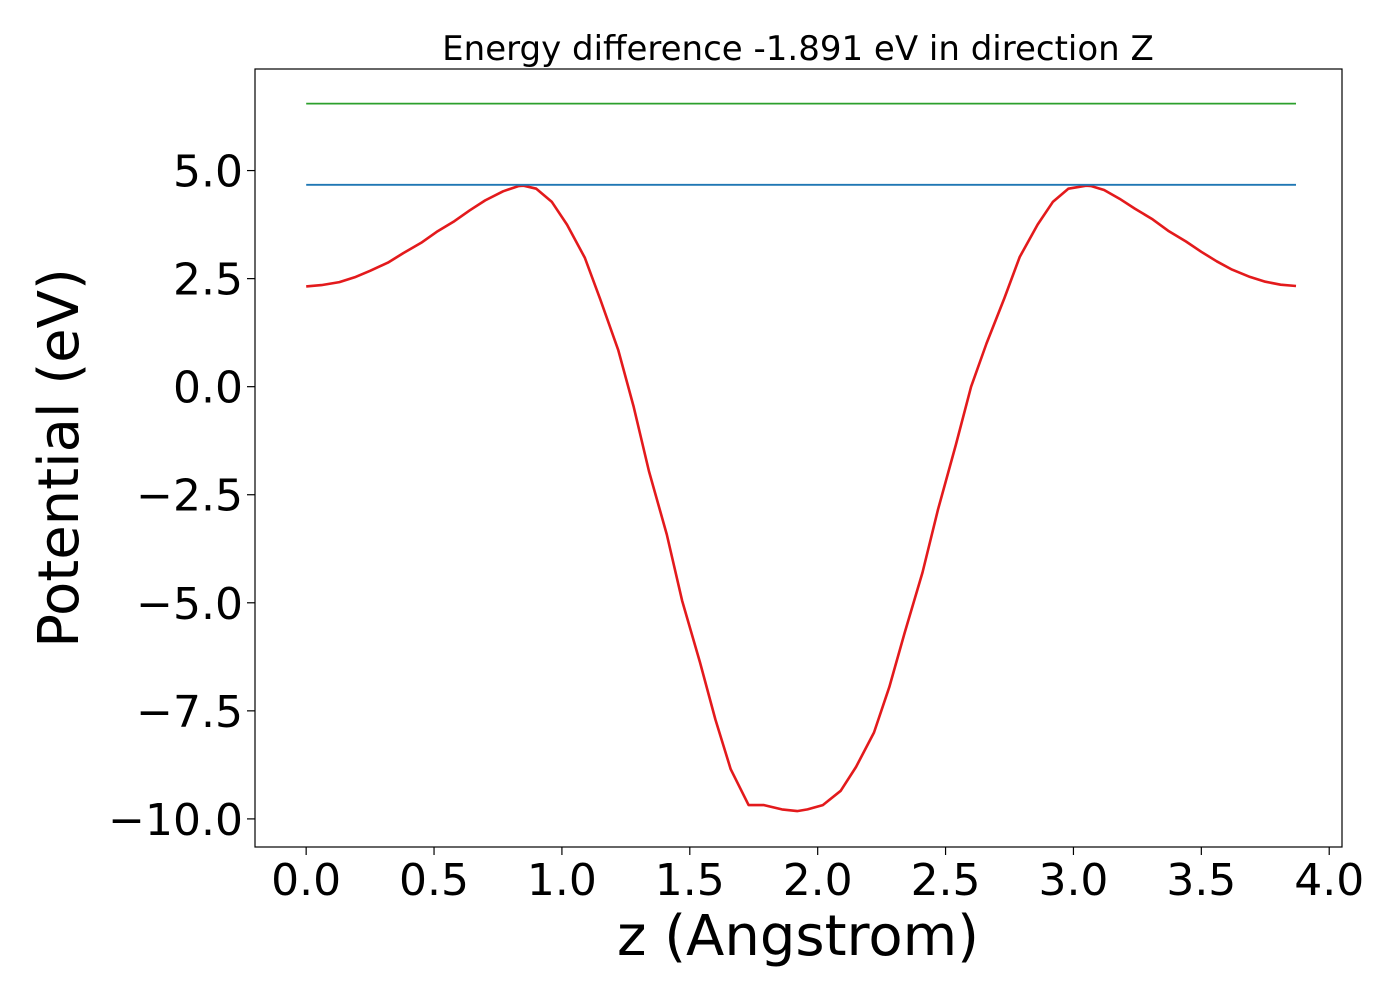  What do you see at coordinates (562, 880) in the screenshot?
I see `x-tick-label: 1.0` at bounding box center [562, 880].